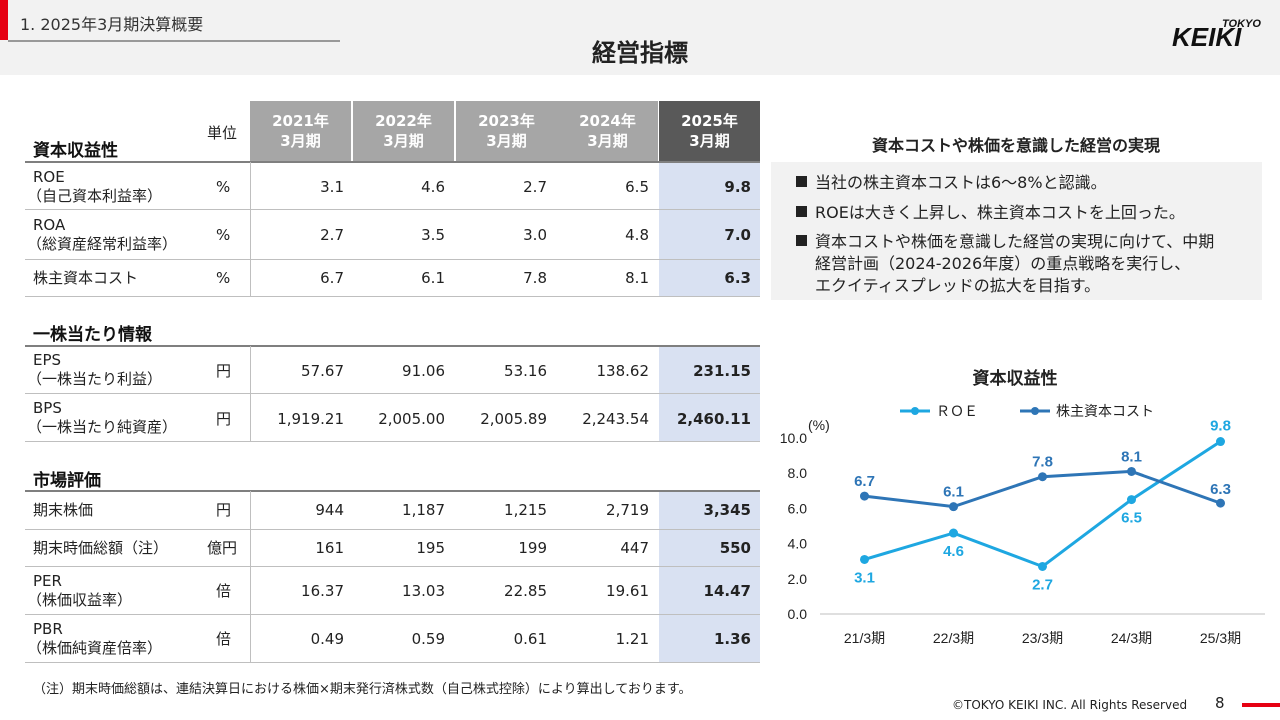 The width and height of the screenshot is (1280, 720). What do you see at coordinates (525, 510) in the screenshot?
I see `value-2023: 1,215` at bounding box center [525, 510].